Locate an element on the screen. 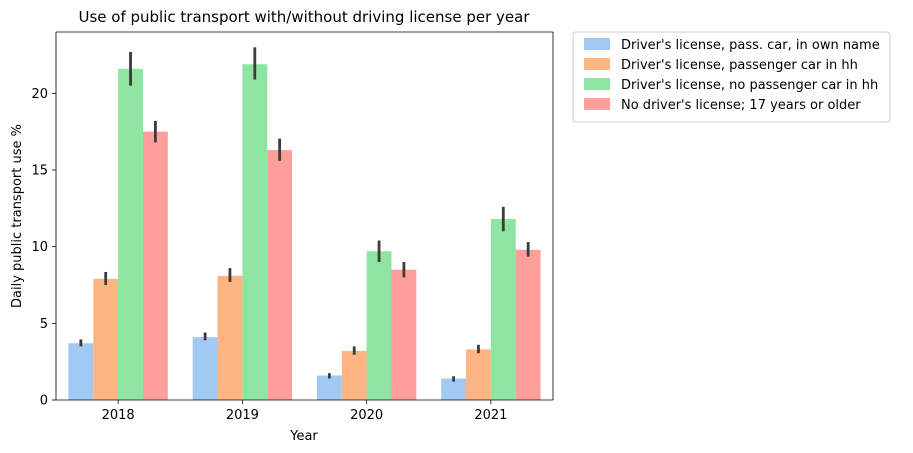  legend-frame is located at coordinates (731, 77).